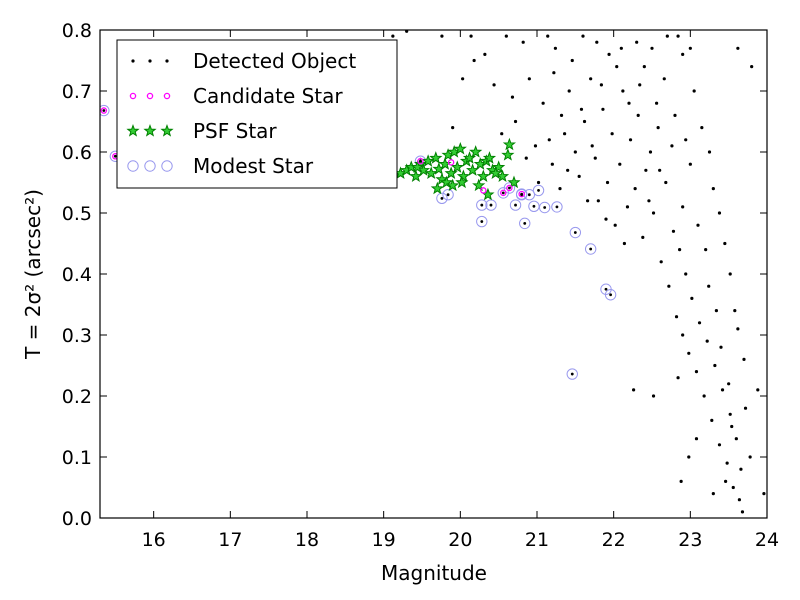  Describe the element at coordinates (77, 92) in the screenshot. I see `y-tick-label-7: 0.7` at that location.